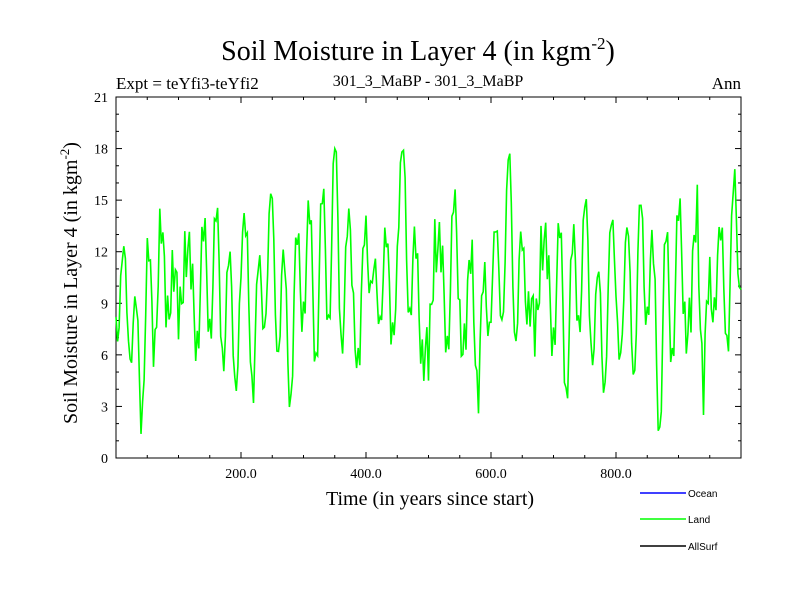  I want to click on y-tick-label: 9, so click(104, 304).